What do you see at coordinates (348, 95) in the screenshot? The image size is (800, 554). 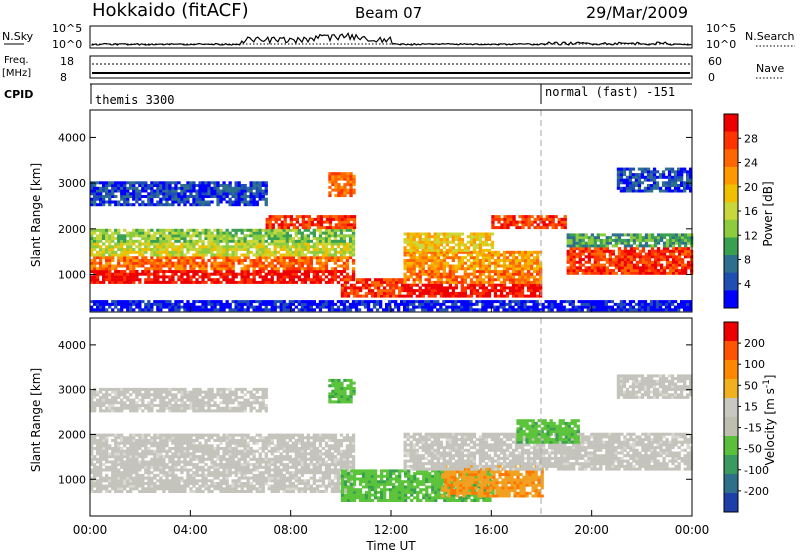 I see `cpid-strip: CPID themis 3300 normal (fast) -151` at bounding box center [348, 95].